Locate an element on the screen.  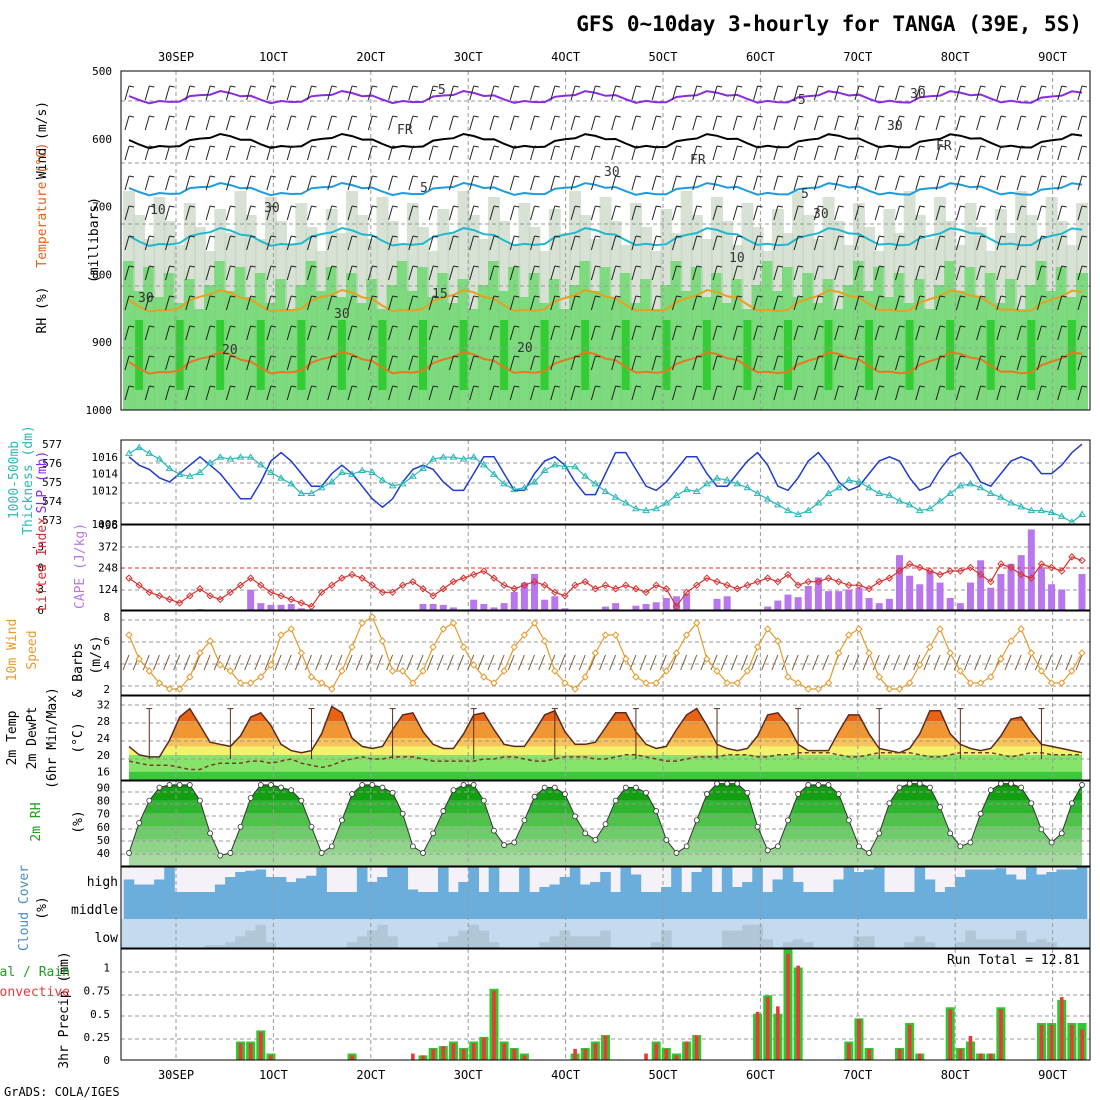
cape-panel-series is located at coordinates (605, 570).